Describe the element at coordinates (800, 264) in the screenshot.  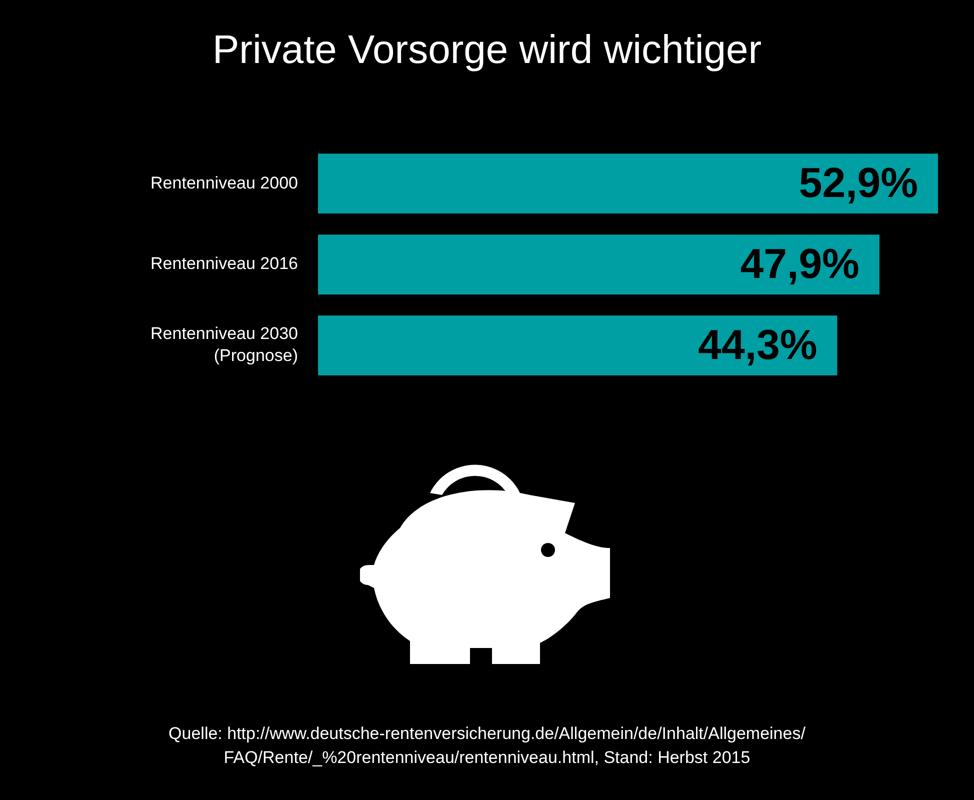
I see `data-label: 47,9%` at that location.